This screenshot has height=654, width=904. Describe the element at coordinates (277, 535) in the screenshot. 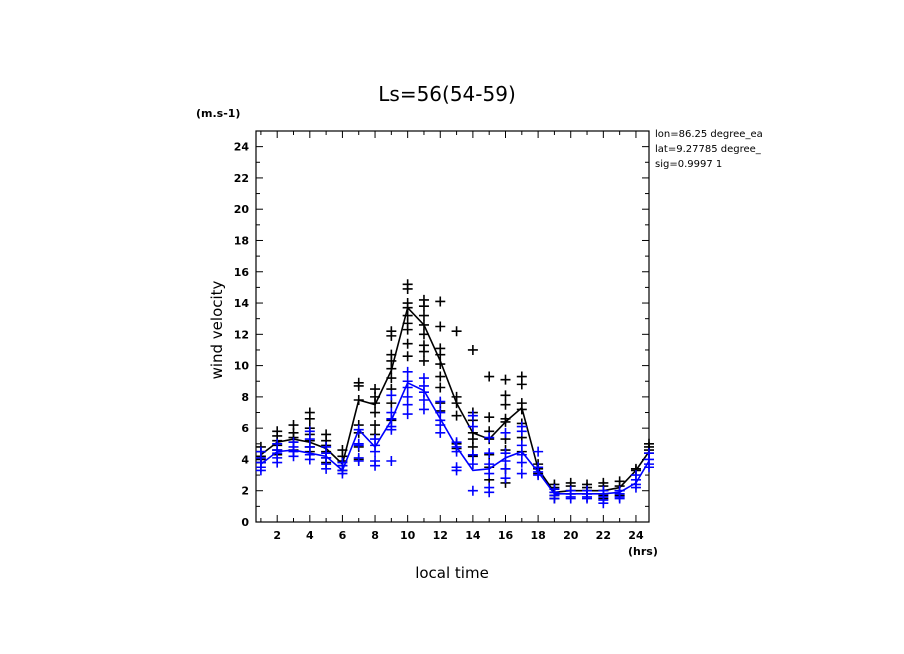

I see `x-tick-label: 2` at that location.